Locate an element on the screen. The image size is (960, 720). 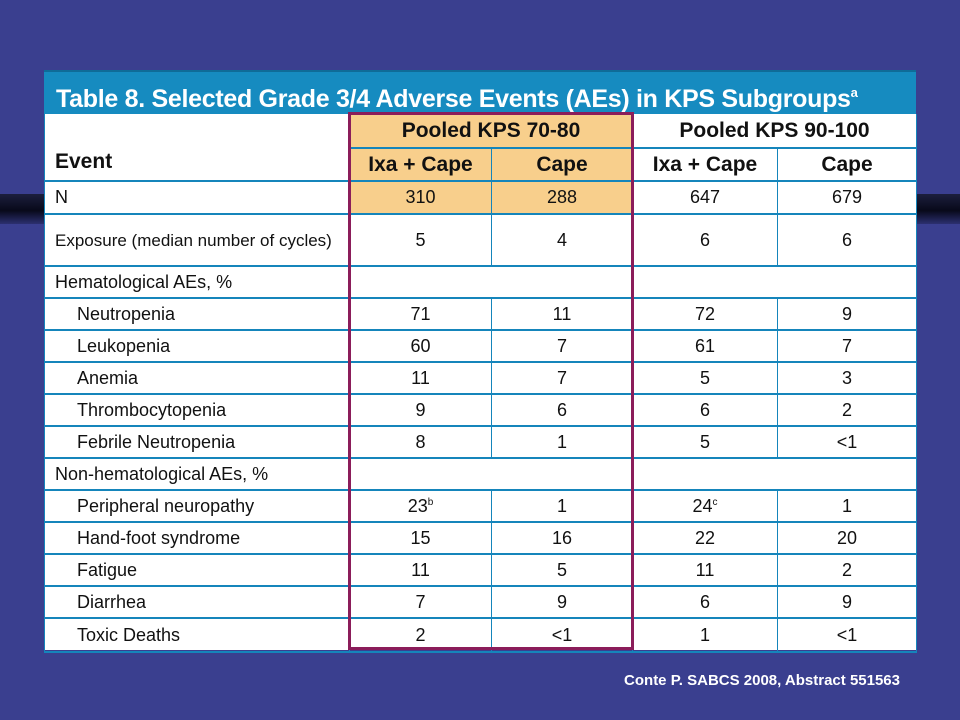
cell-value: 72 is located at coordinates (705, 314).